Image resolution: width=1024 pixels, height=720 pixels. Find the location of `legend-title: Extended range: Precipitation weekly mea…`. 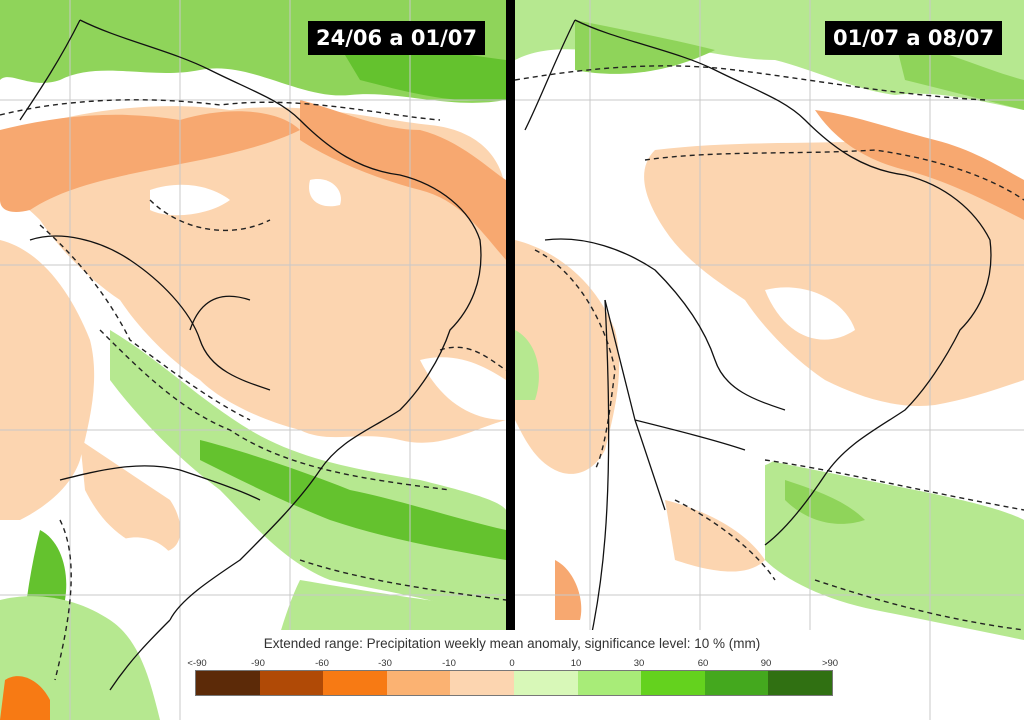

legend-title: Extended range: Precipitation weekly mea… is located at coordinates (512, 643).